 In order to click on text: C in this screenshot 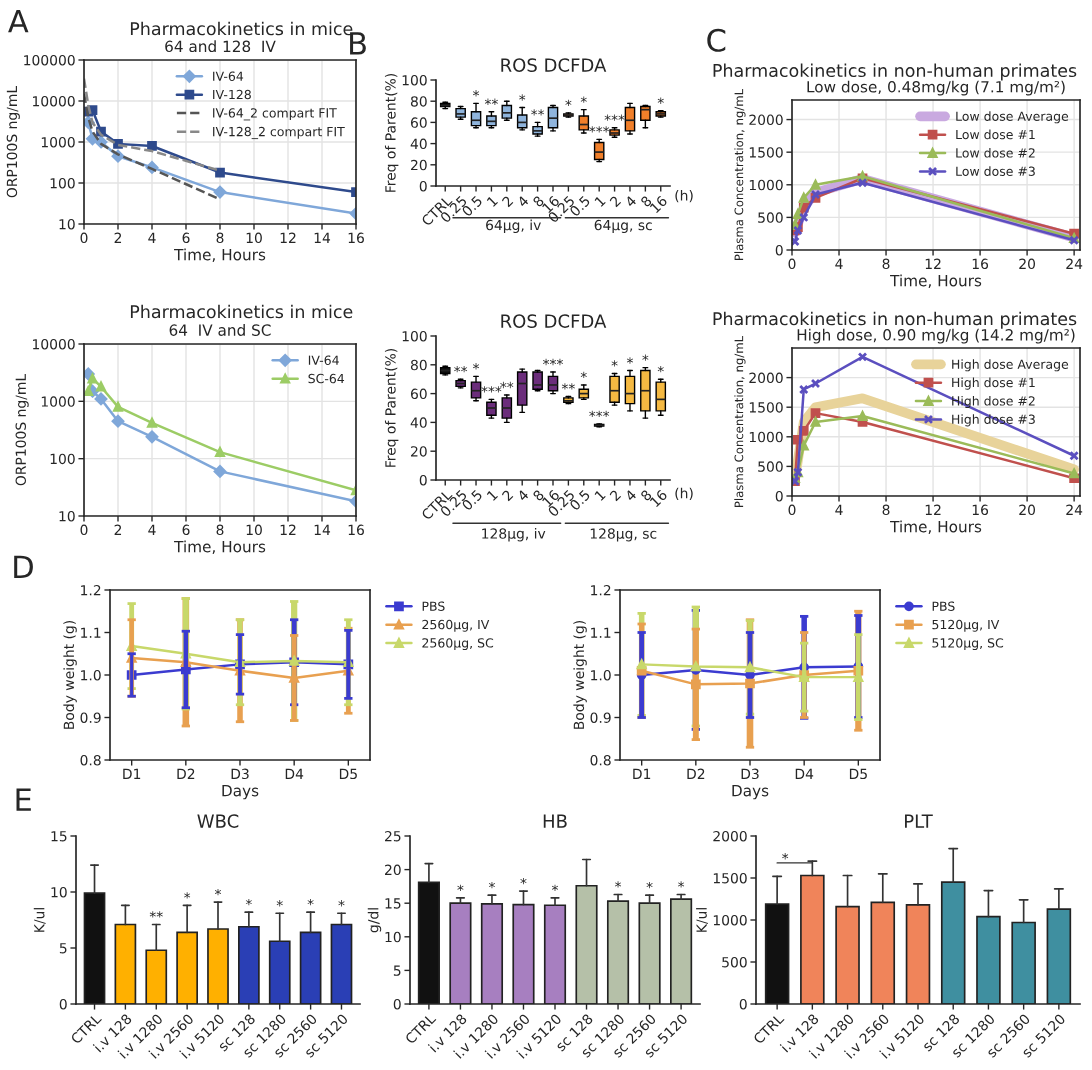, I will do `click(716, 40)`.